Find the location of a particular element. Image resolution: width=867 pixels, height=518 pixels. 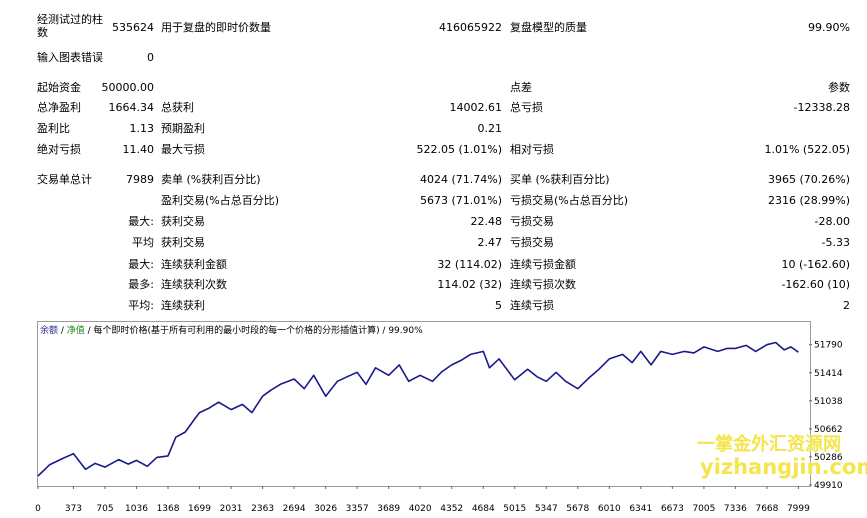

watermark-url: yizhangjin.com is located at coordinates (783, 467).